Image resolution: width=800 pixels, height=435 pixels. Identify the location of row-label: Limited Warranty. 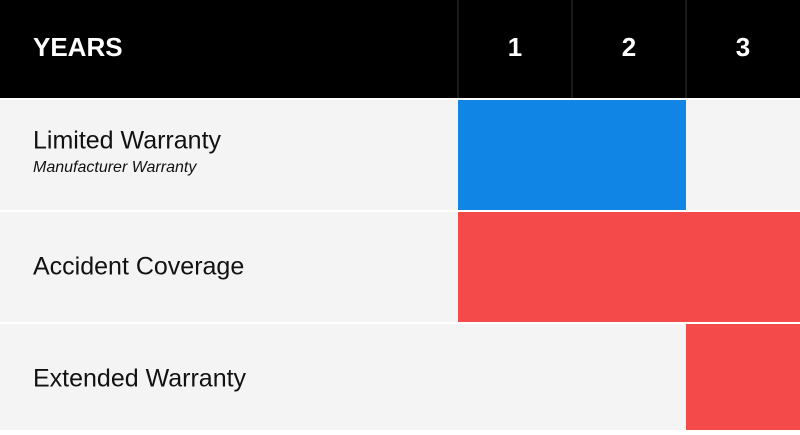
(127, 141).